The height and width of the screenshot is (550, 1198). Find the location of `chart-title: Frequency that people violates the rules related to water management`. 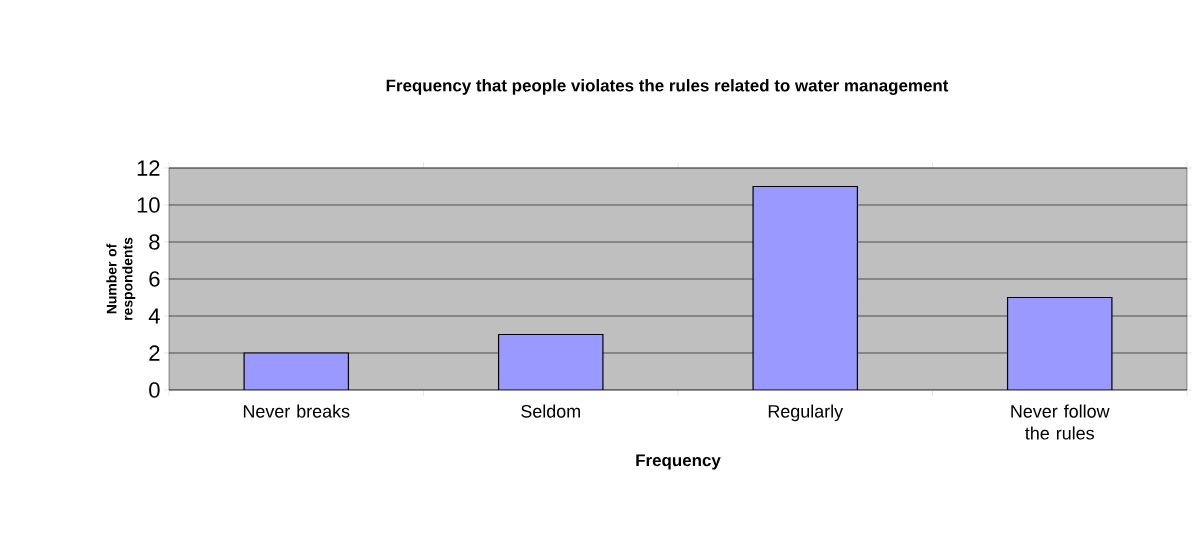

chart-title: Frequency that people violates the rules related to water management is located at coordinates (667, 87).